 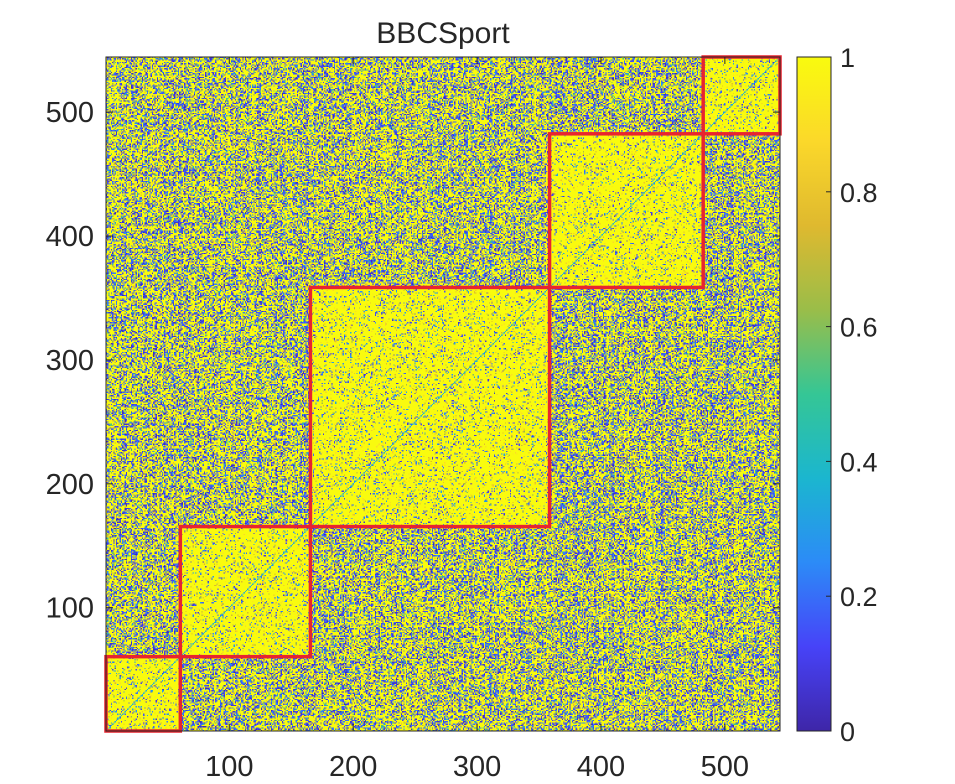 What do you see at coordinates (353, 767) in the screenshot?
I see `x-tick-label: 200` at bounding box center [353, 767].